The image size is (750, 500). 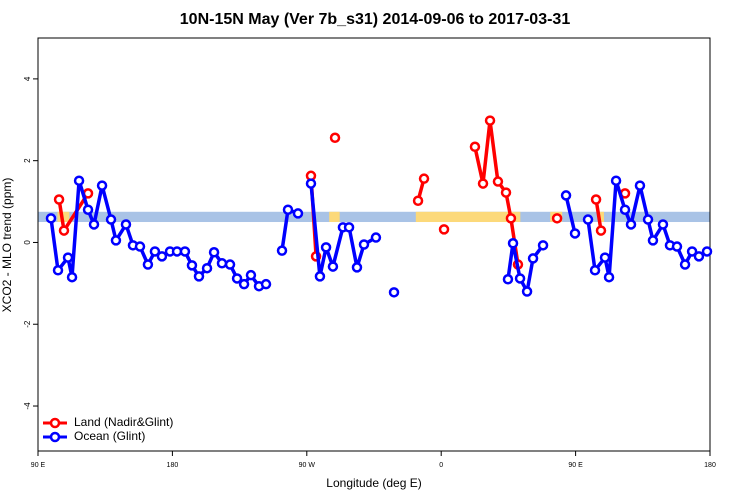 What do you see at coordinates (27, 242) in the screenshot?
I see `y-tick-label: 0` at bounding box center [27, 242].